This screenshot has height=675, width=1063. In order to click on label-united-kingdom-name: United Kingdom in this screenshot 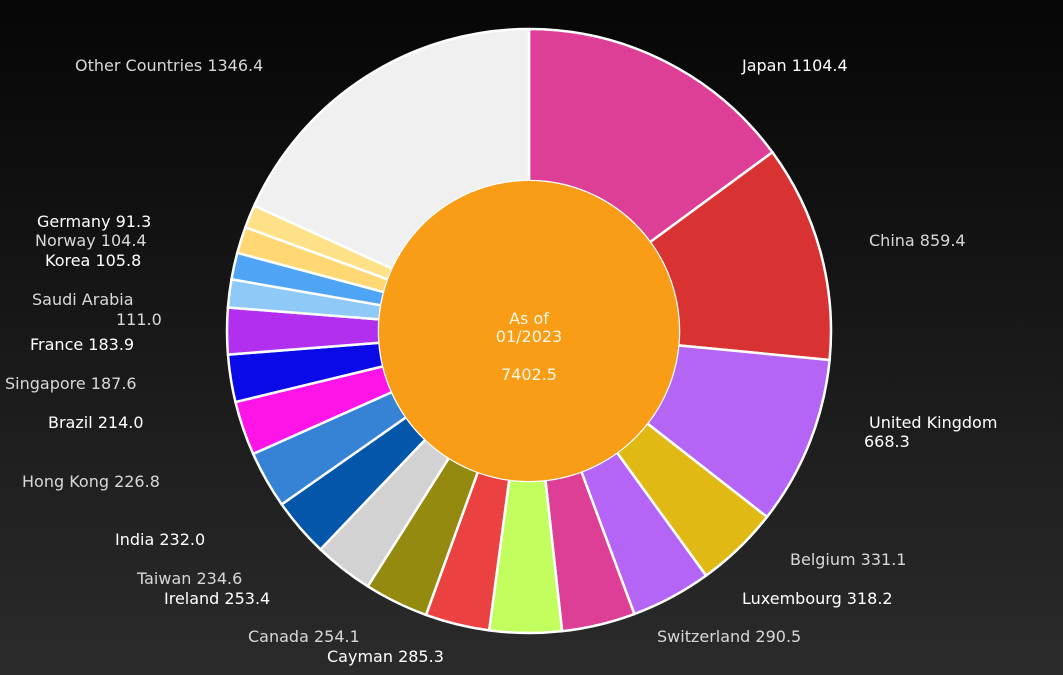, I will do `click(933, 422)`.